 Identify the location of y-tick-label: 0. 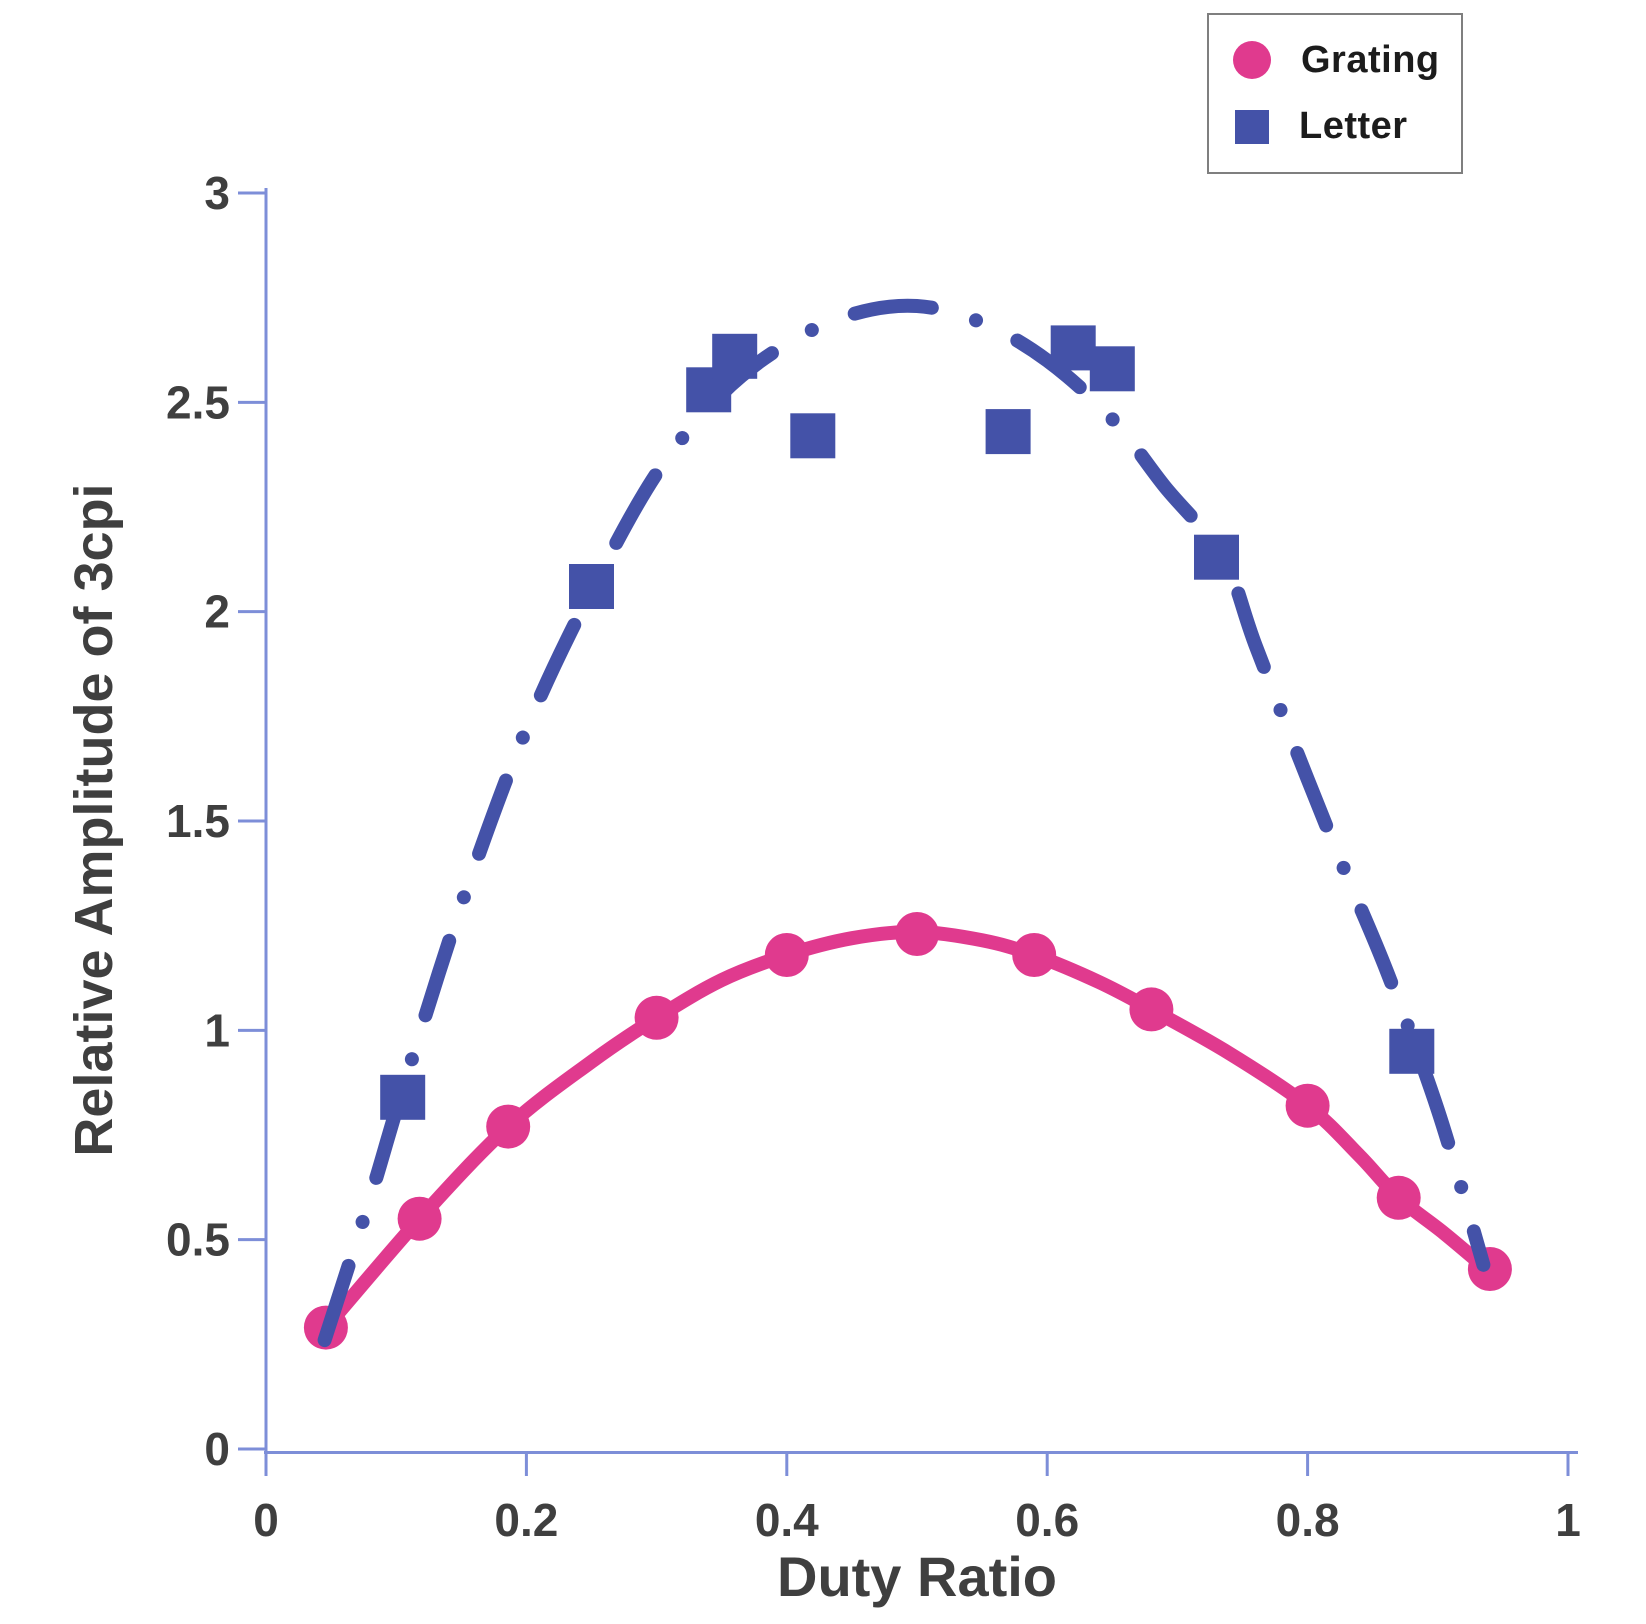
(217, 1449).